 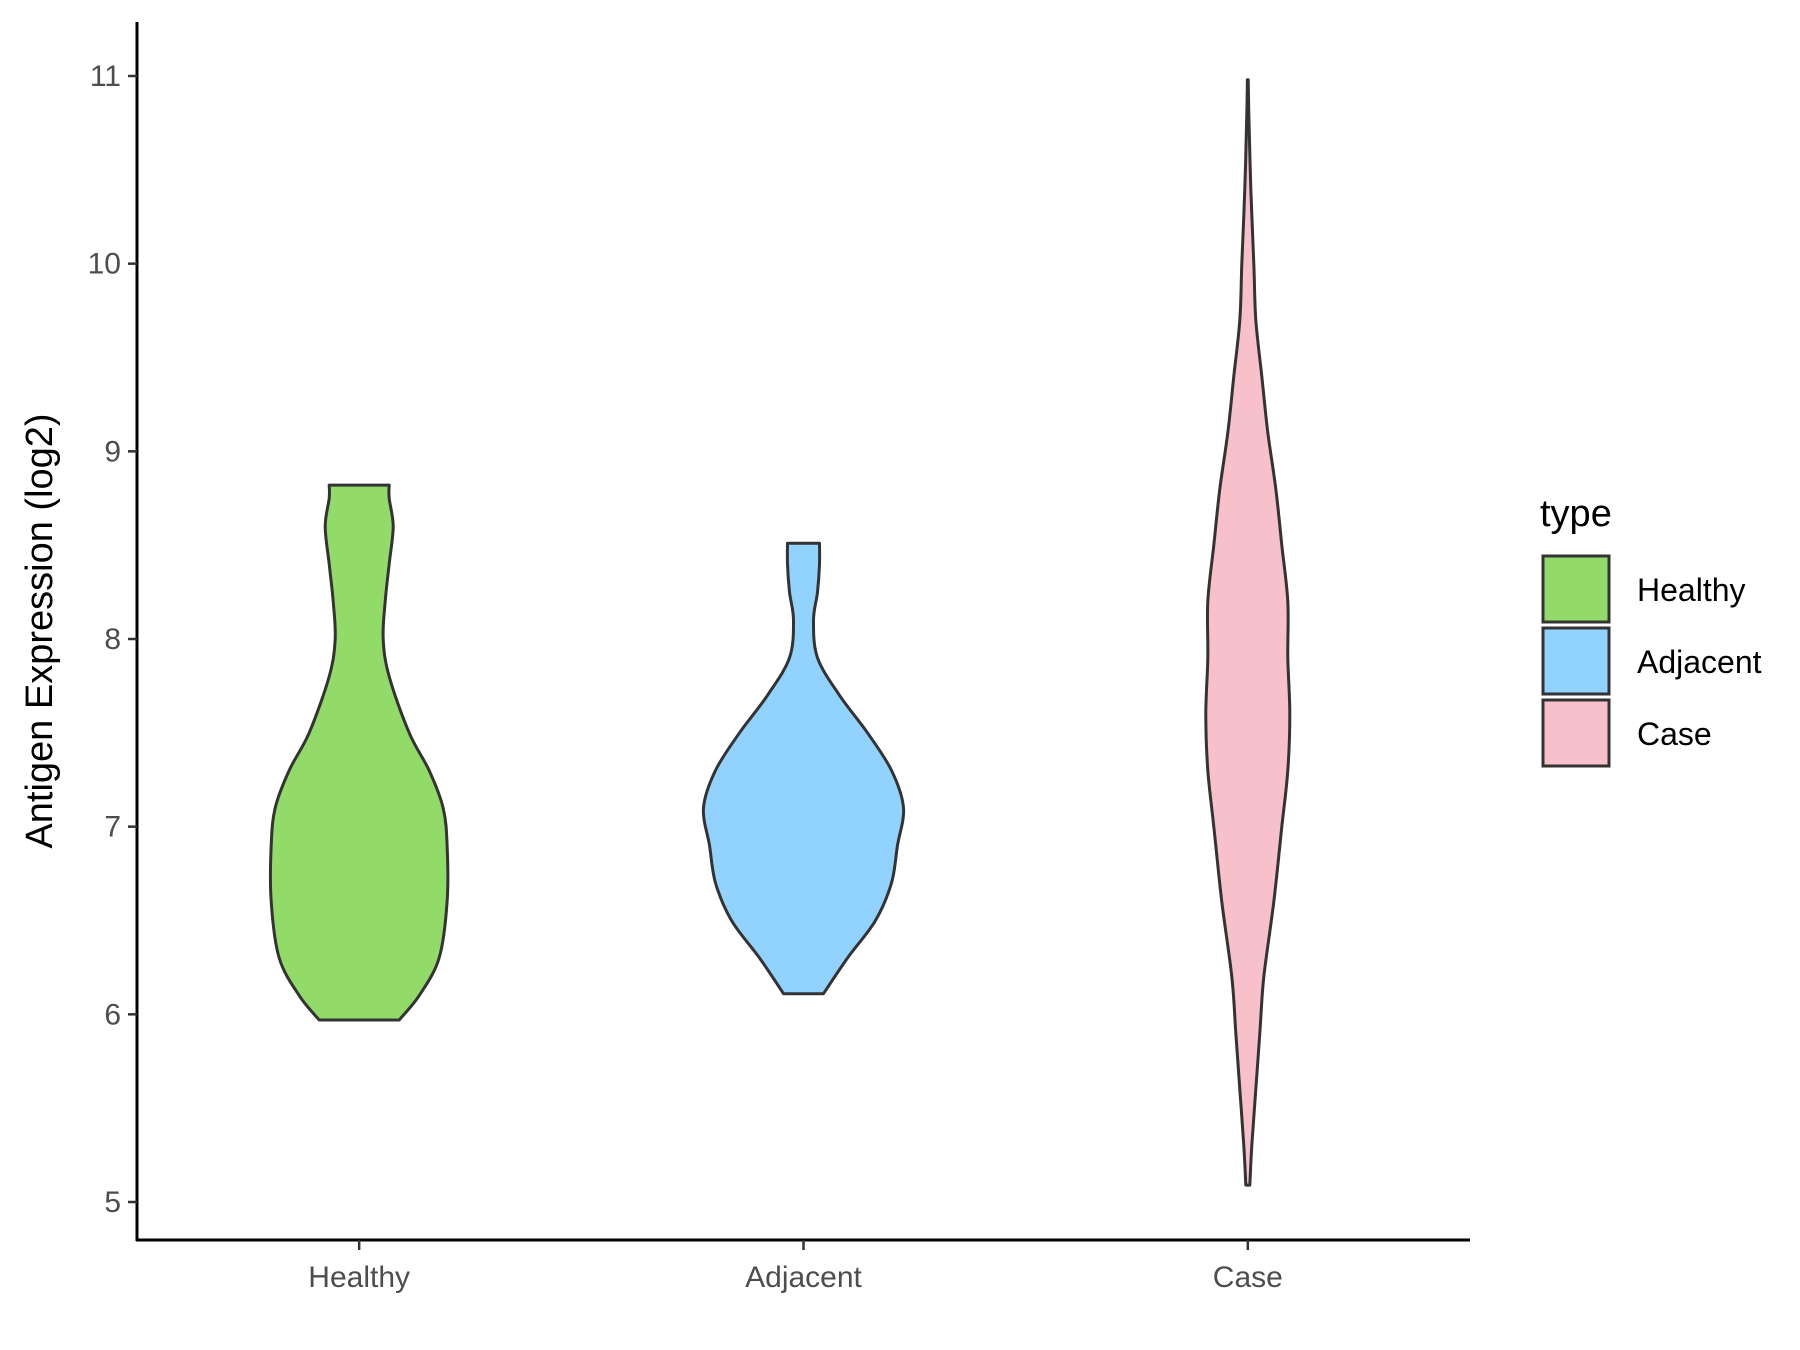 I want to click on y-tick-label-10: 10, so click(x=104, y=264).